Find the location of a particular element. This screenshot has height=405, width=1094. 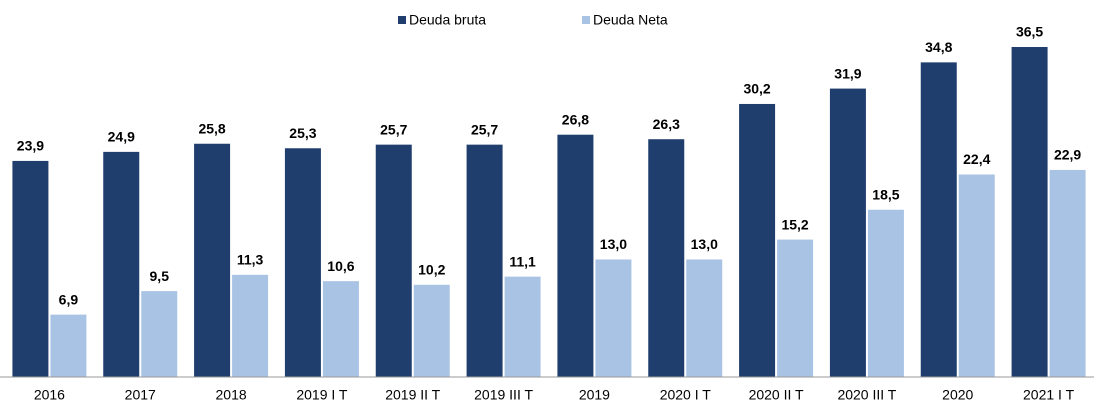

value-label: 36,5 is located at coordinates (1029, 32).